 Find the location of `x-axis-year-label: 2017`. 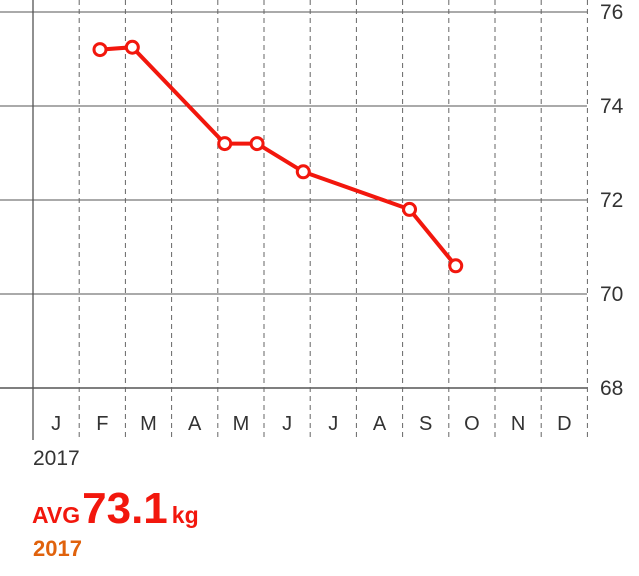

x-axis-year-label: 2017 is located at coordinates (56, 458).